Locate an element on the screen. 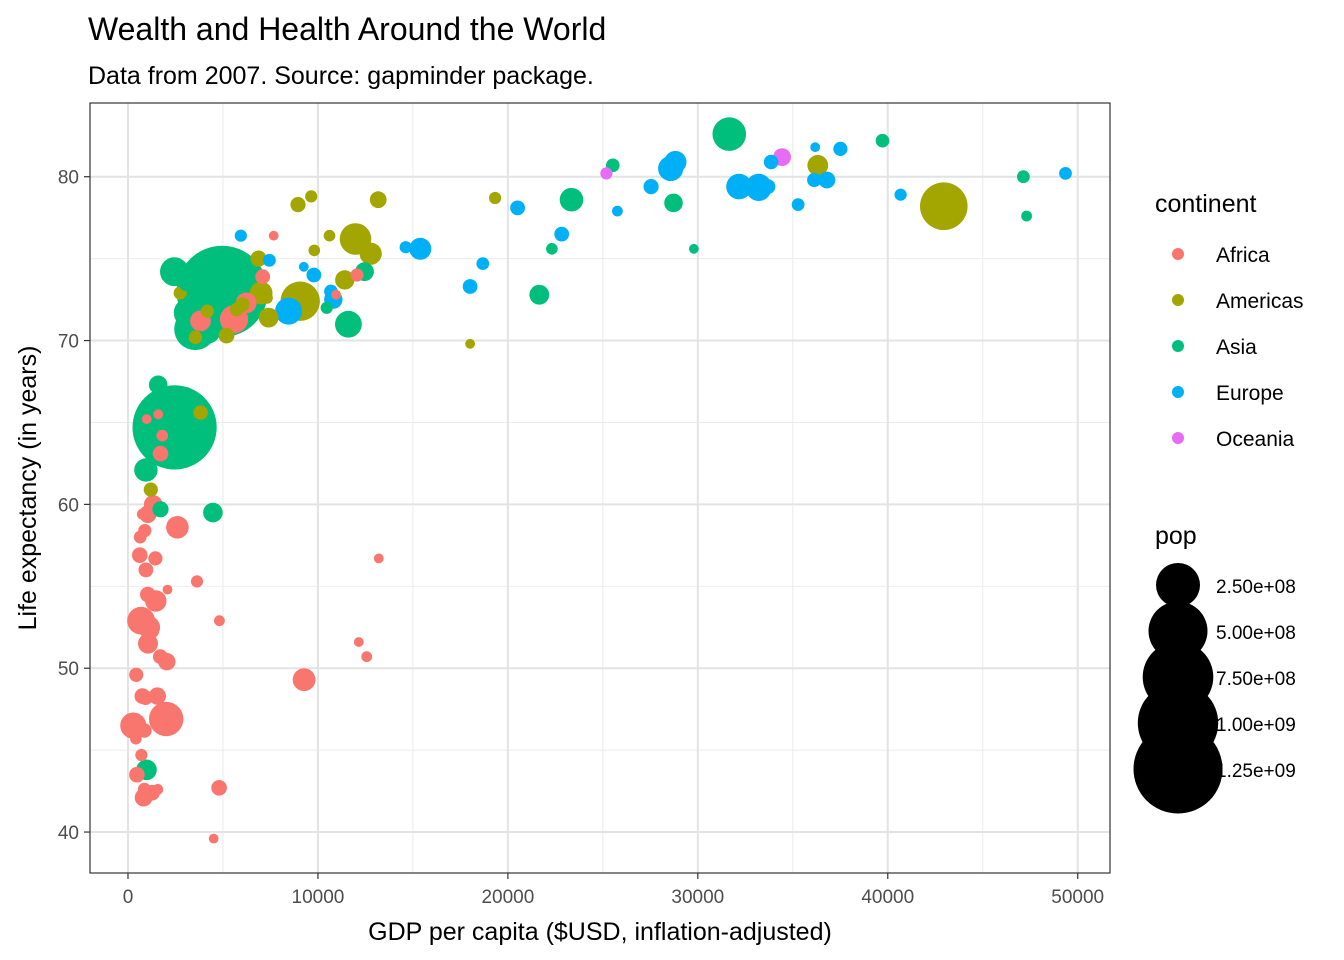 This screenshot has height=960, width=1344. size-legend-label: 1.25e+09 is located at coordinates (1256, 771).